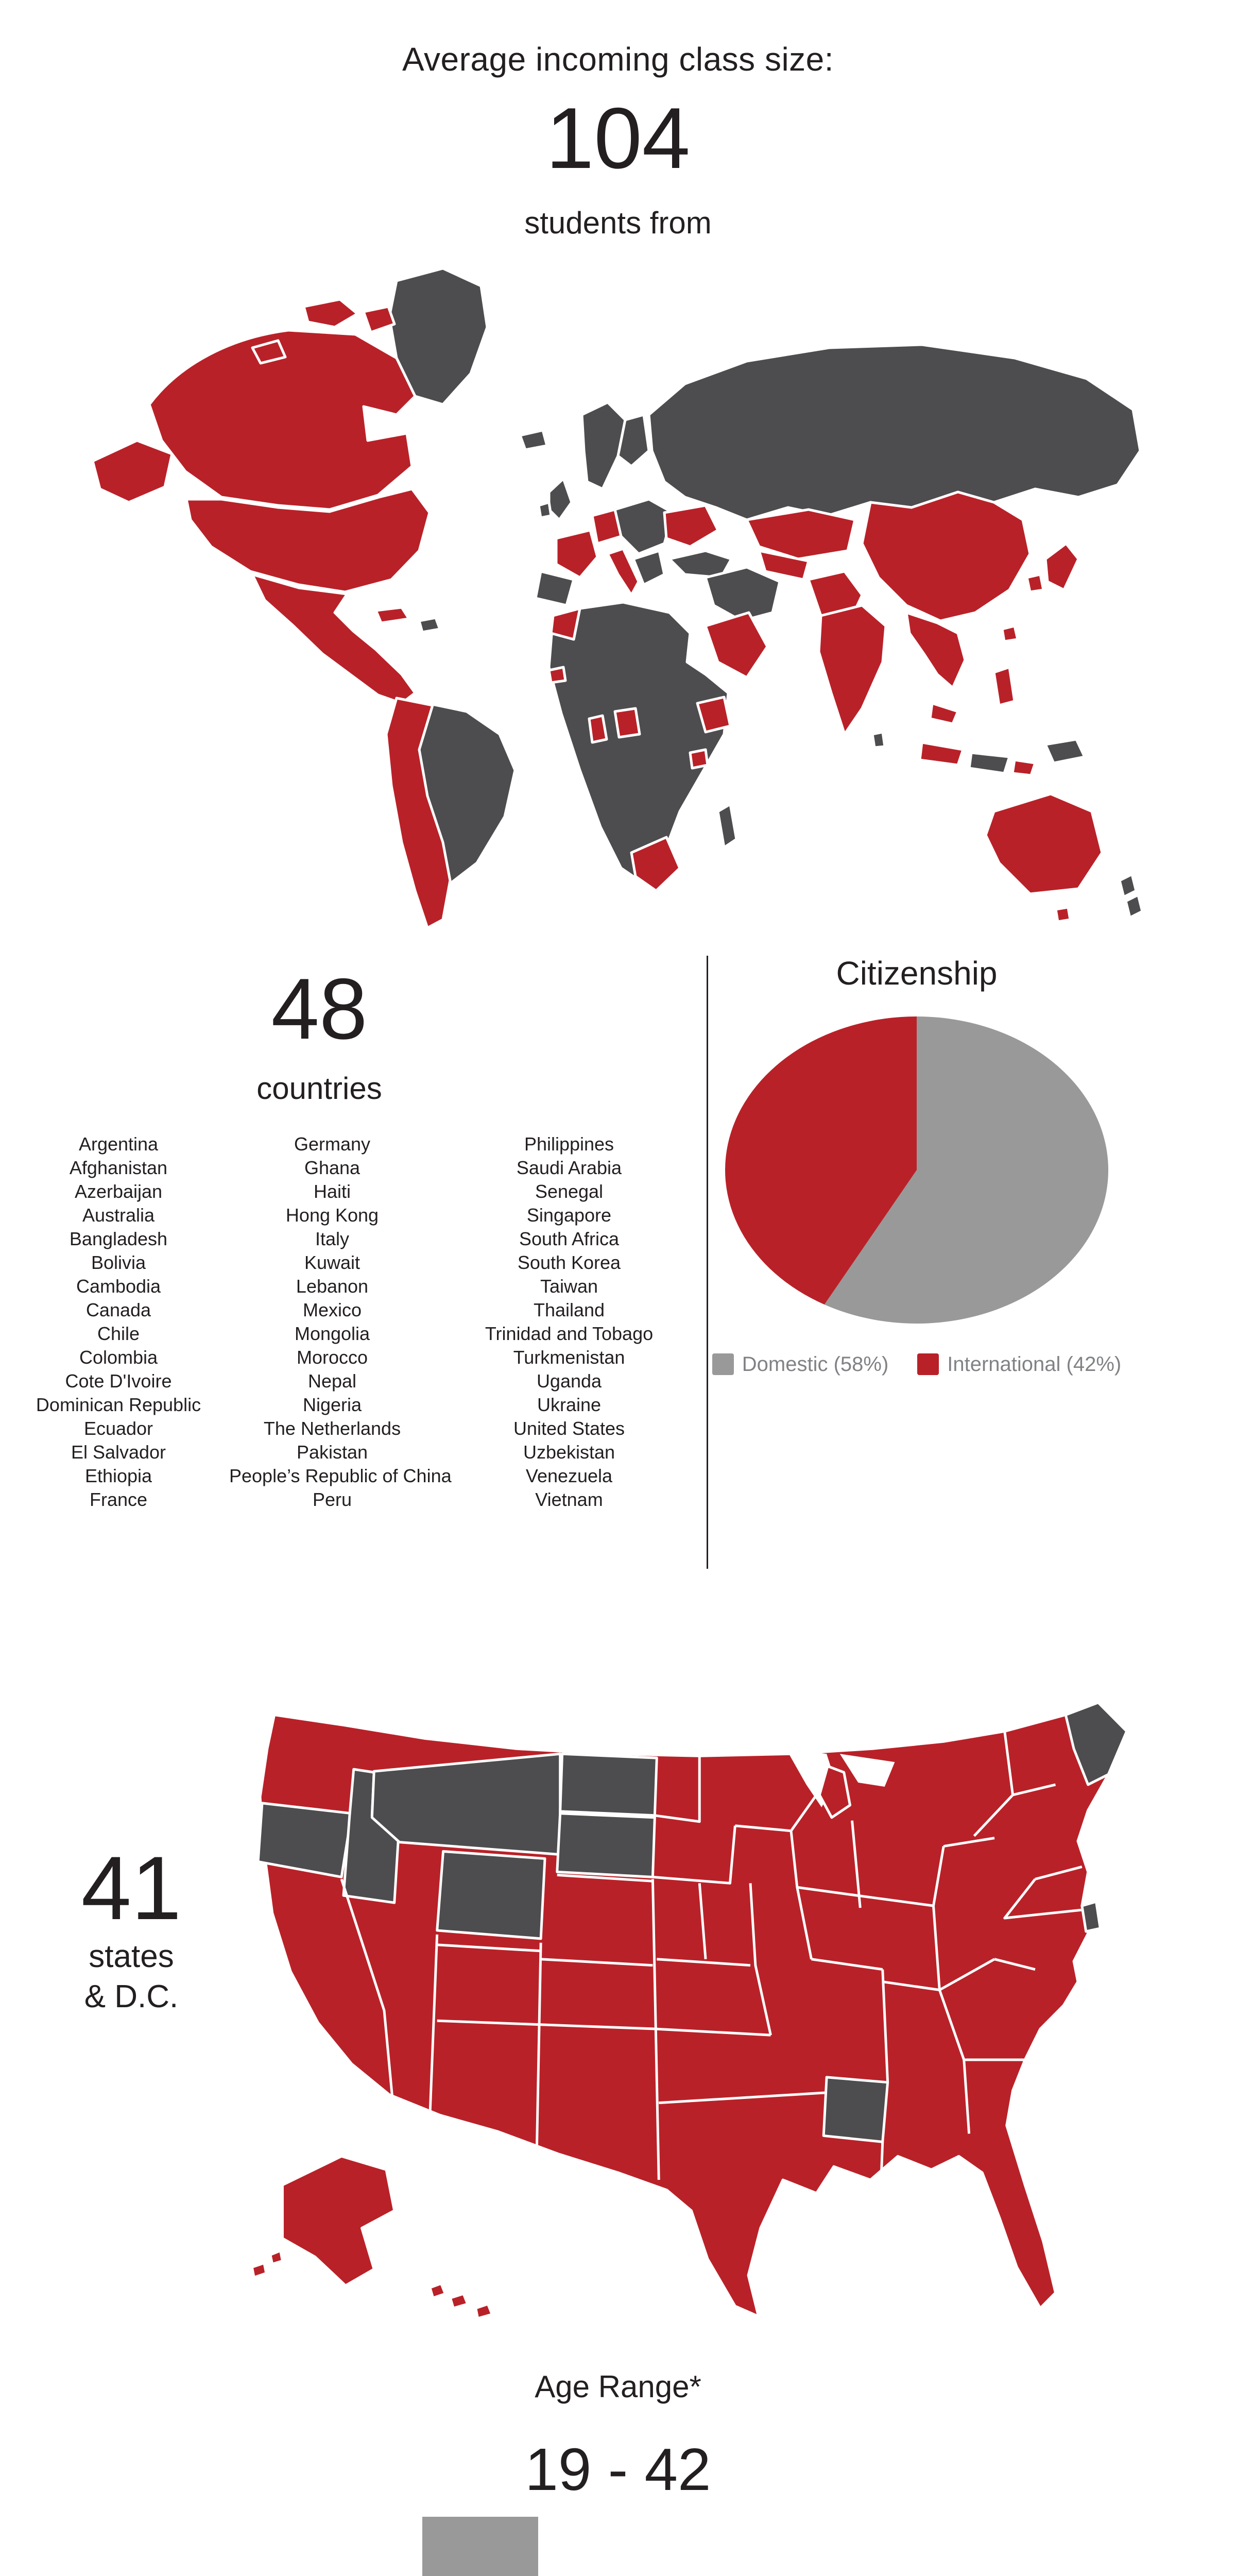 Image resolution: width=1236 pixels, height=2576 pixels. What do you see at coordinates (1035, 583) in the screenshot?
I see `map-region-south-korea` at bounding box center [1035, 583].